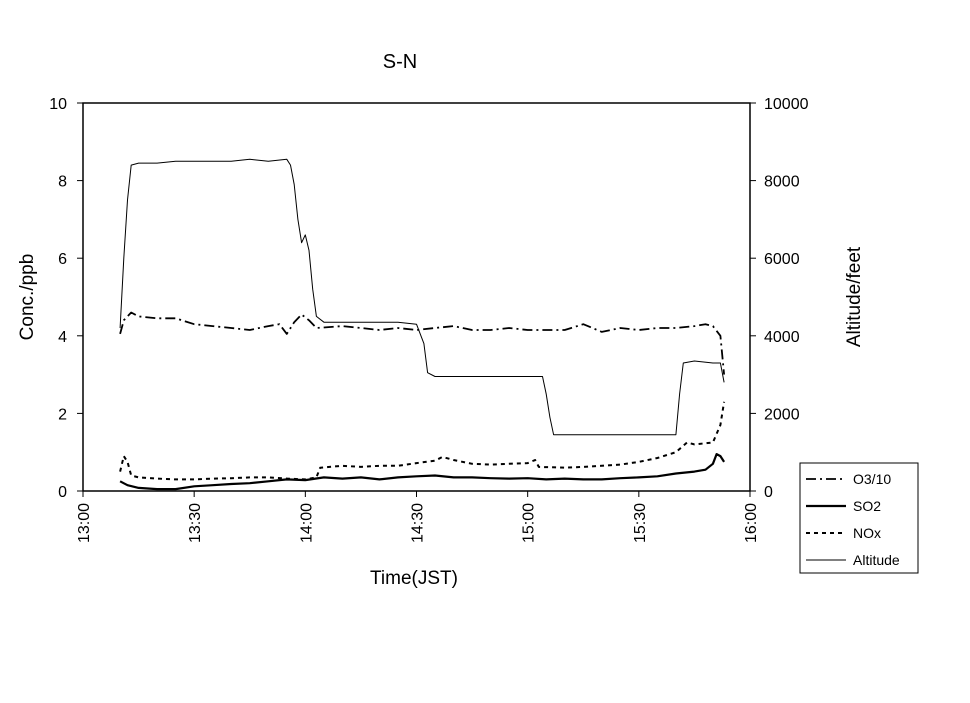 The height and width of the screenshot is (703, 970). What do you see at coordinates (195, 523) in the screenshot?
I see `x-tick-label: 13:30` at bounding box center [195, 523].